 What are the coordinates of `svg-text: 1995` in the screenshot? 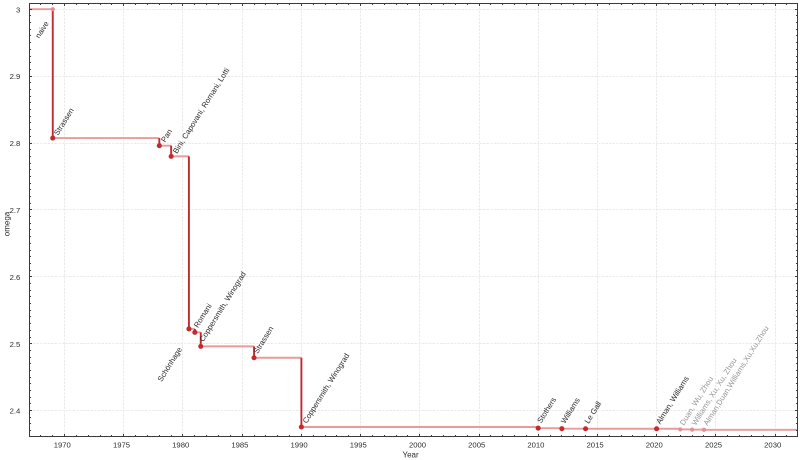 It's located at (358, 445).